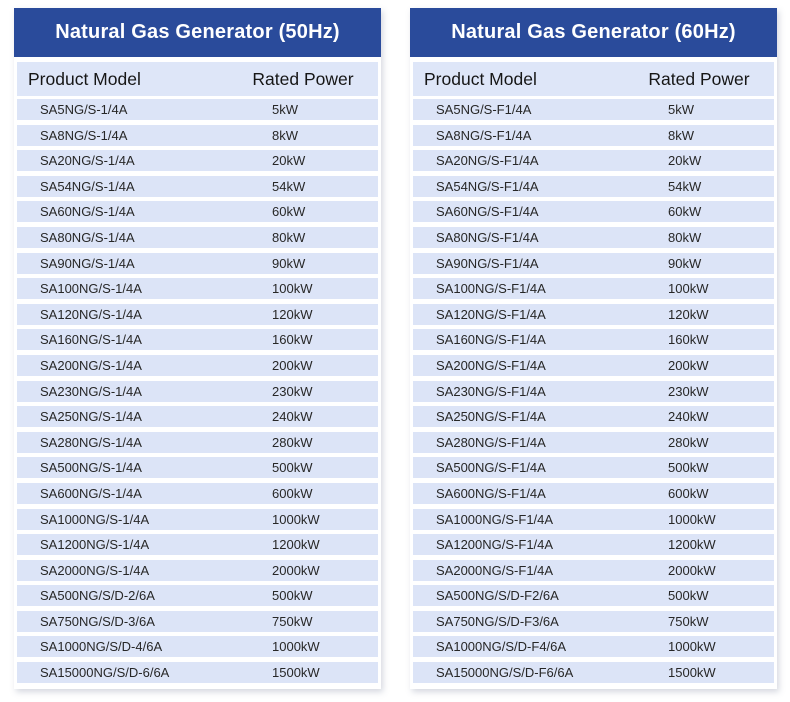 Image resolution: width=790 pixels, height=702 pixels. I want to click on table-row: SA200NG/S-1/4A 200kW, so click(197, 365).